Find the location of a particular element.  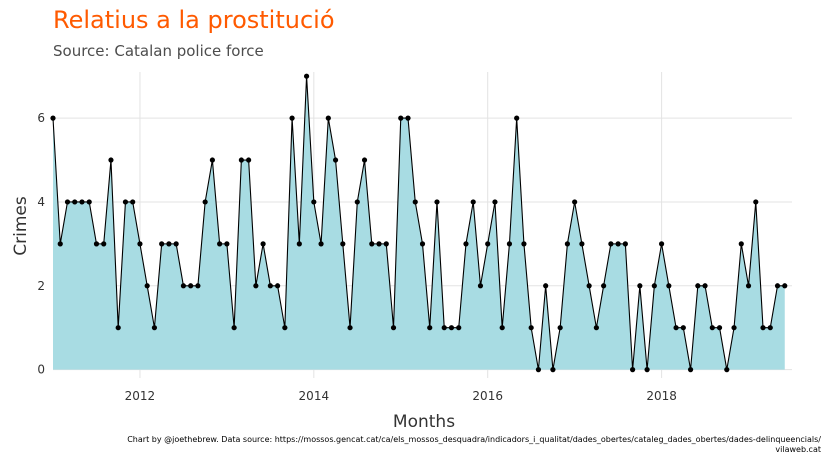

x-tick-label: 2014 is located at coordinates (314, 396).